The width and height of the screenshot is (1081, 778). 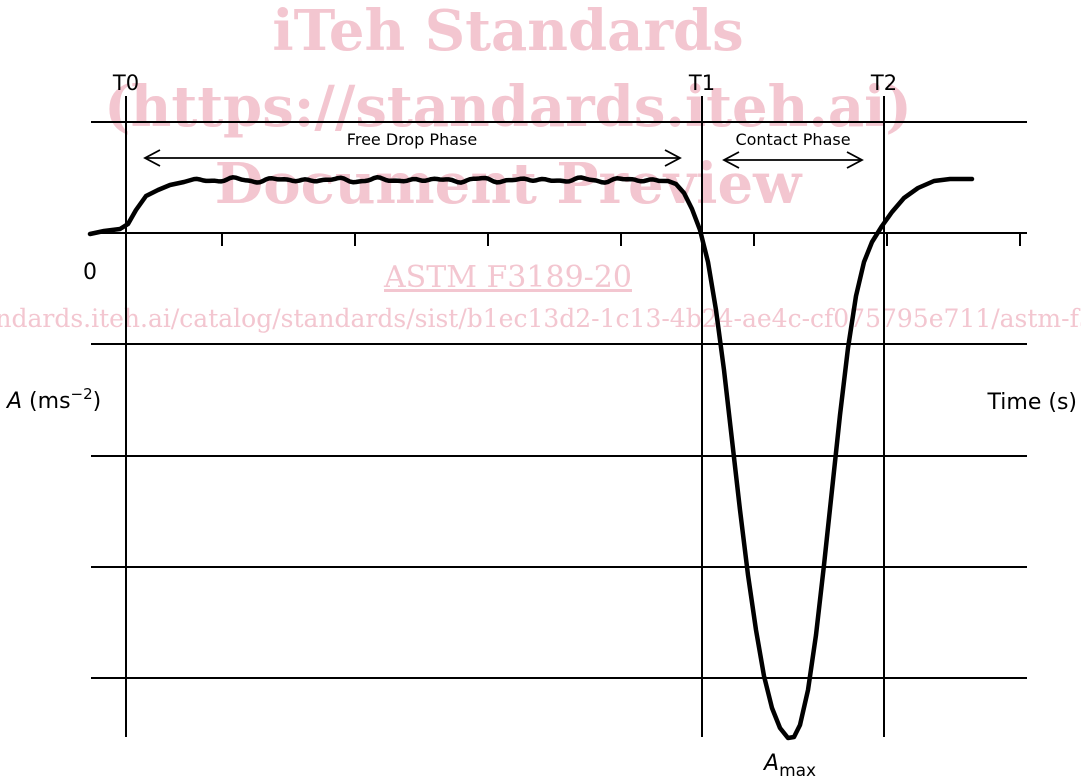 I want to click on peak-label-subscript: max, so click(x=797, y=769).